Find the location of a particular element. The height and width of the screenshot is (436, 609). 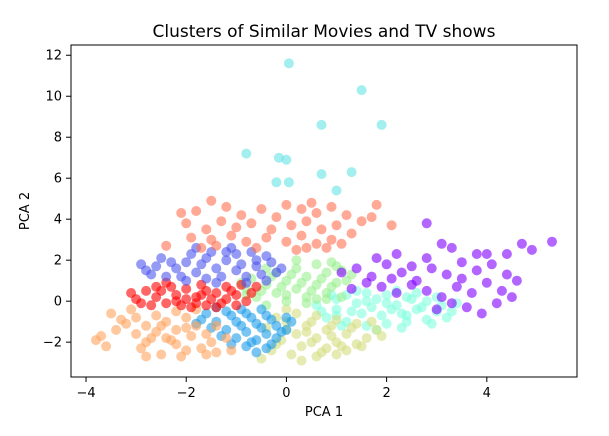

y-tick-label: −2 is located at coordinates (52, 343).